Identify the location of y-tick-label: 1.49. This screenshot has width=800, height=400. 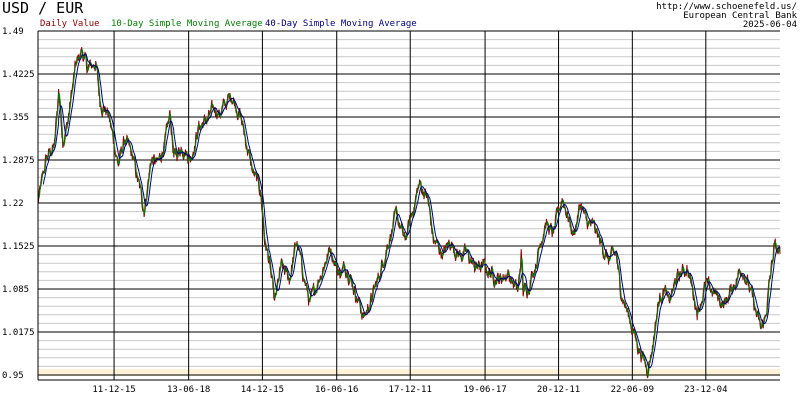
(13, 32).